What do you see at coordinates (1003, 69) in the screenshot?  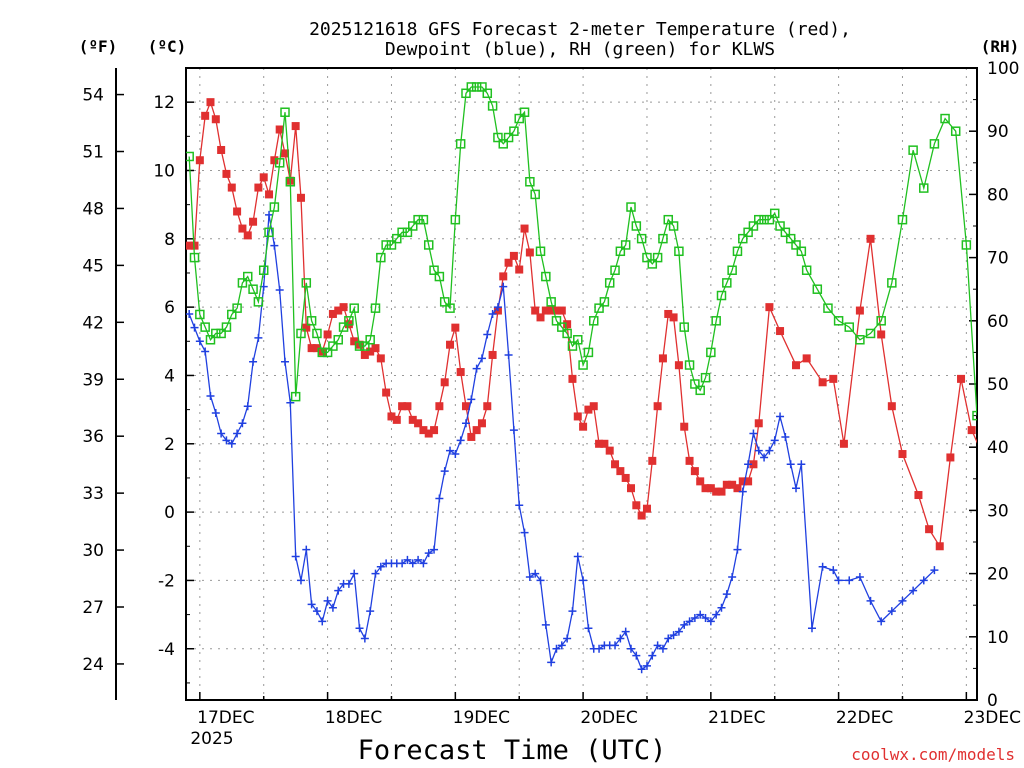 I see `rh-tick-label: 100` at bounding box center [1003, 69].